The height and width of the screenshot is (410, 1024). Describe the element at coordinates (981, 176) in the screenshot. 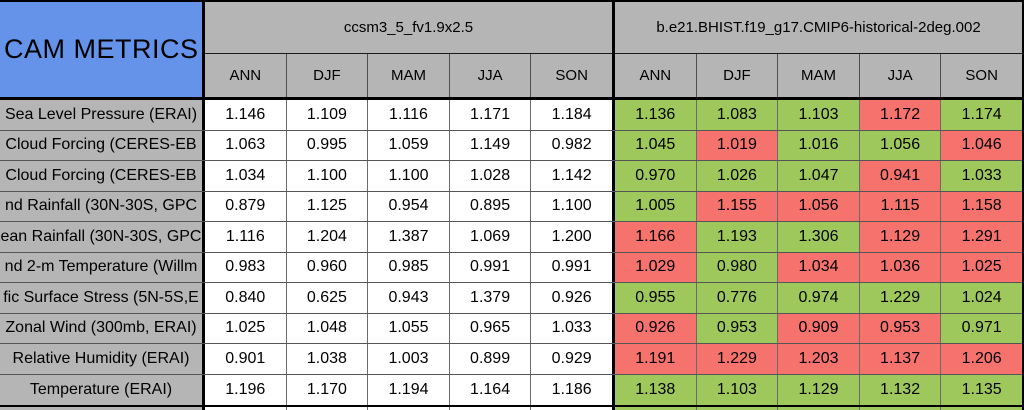

I see `compare-value-cell: 1.033` at that location.